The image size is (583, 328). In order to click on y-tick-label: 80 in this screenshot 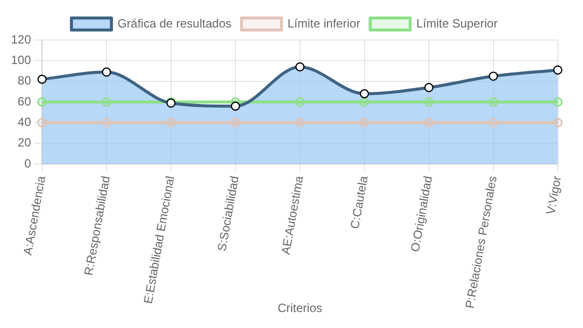, I will do `click(25, 81)`.